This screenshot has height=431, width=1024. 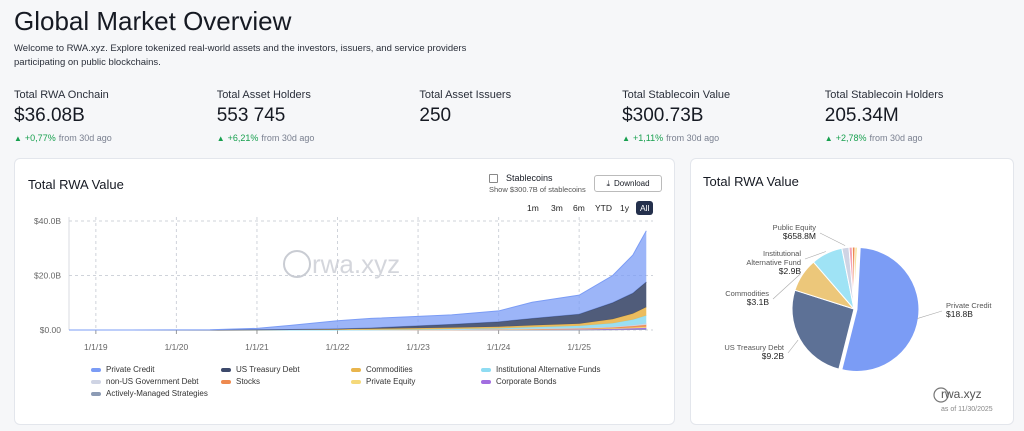 What do you see at coordinates (941, 395) in the screenshot?
I see `watermark-logo` at bounding box center [941, 395].